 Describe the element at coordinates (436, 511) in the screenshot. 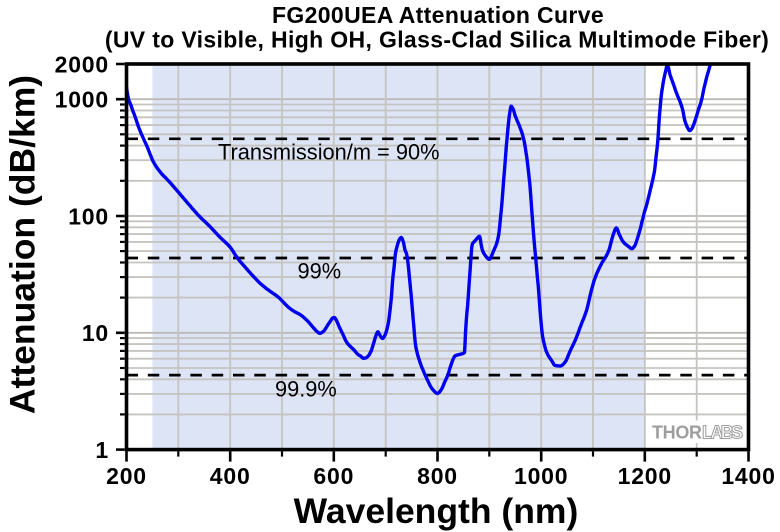

I see `svg-text: Wavelength (nm)` at that location.